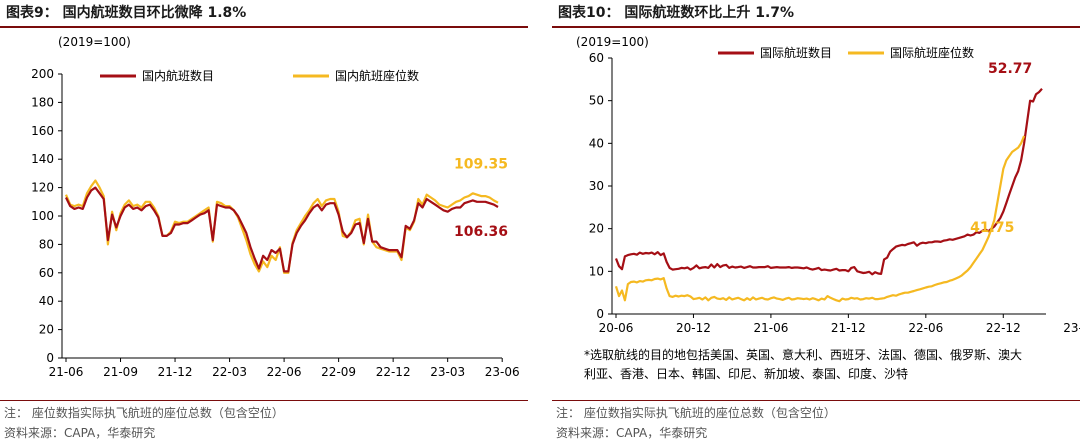  I want to click on legend-label: 国际航班数目, so click(796, 52).